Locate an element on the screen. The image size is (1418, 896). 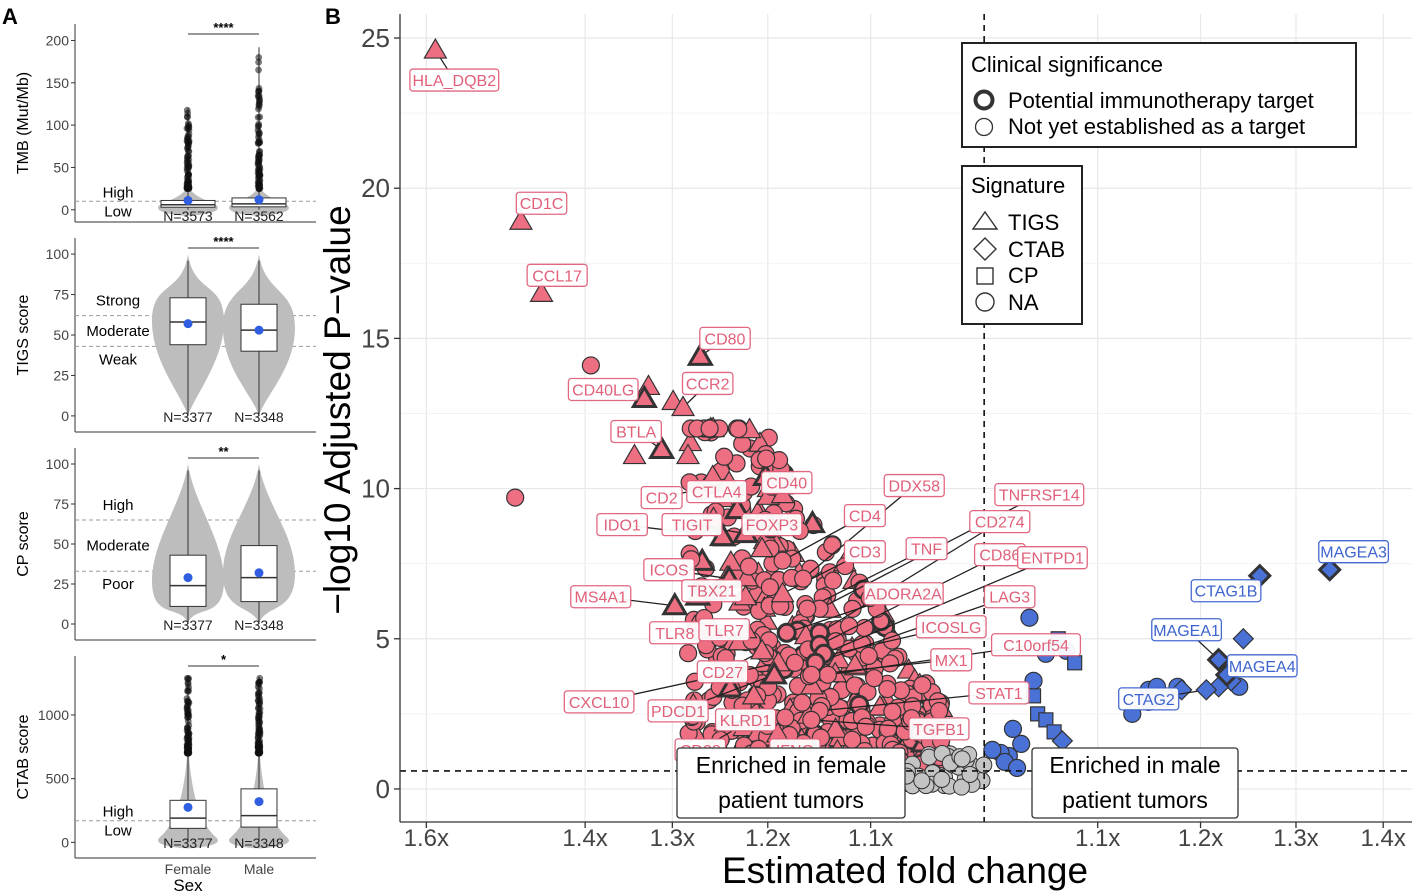
tigs-tick-label: 0 is located at coordinates (65, 416).